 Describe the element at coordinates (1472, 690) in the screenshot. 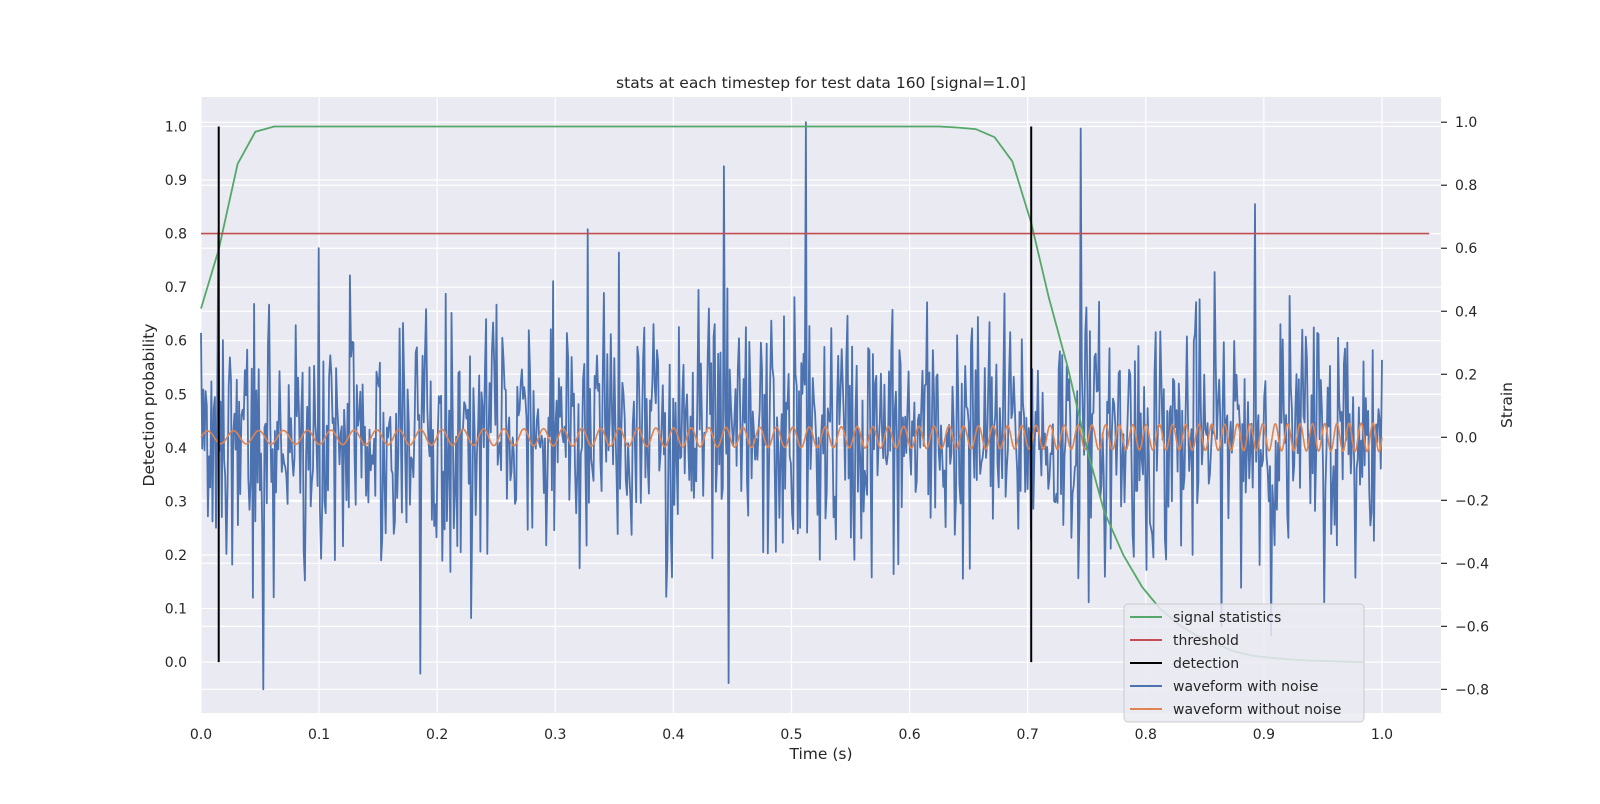

I see `y-right-tick-label: −0.8` at that location.